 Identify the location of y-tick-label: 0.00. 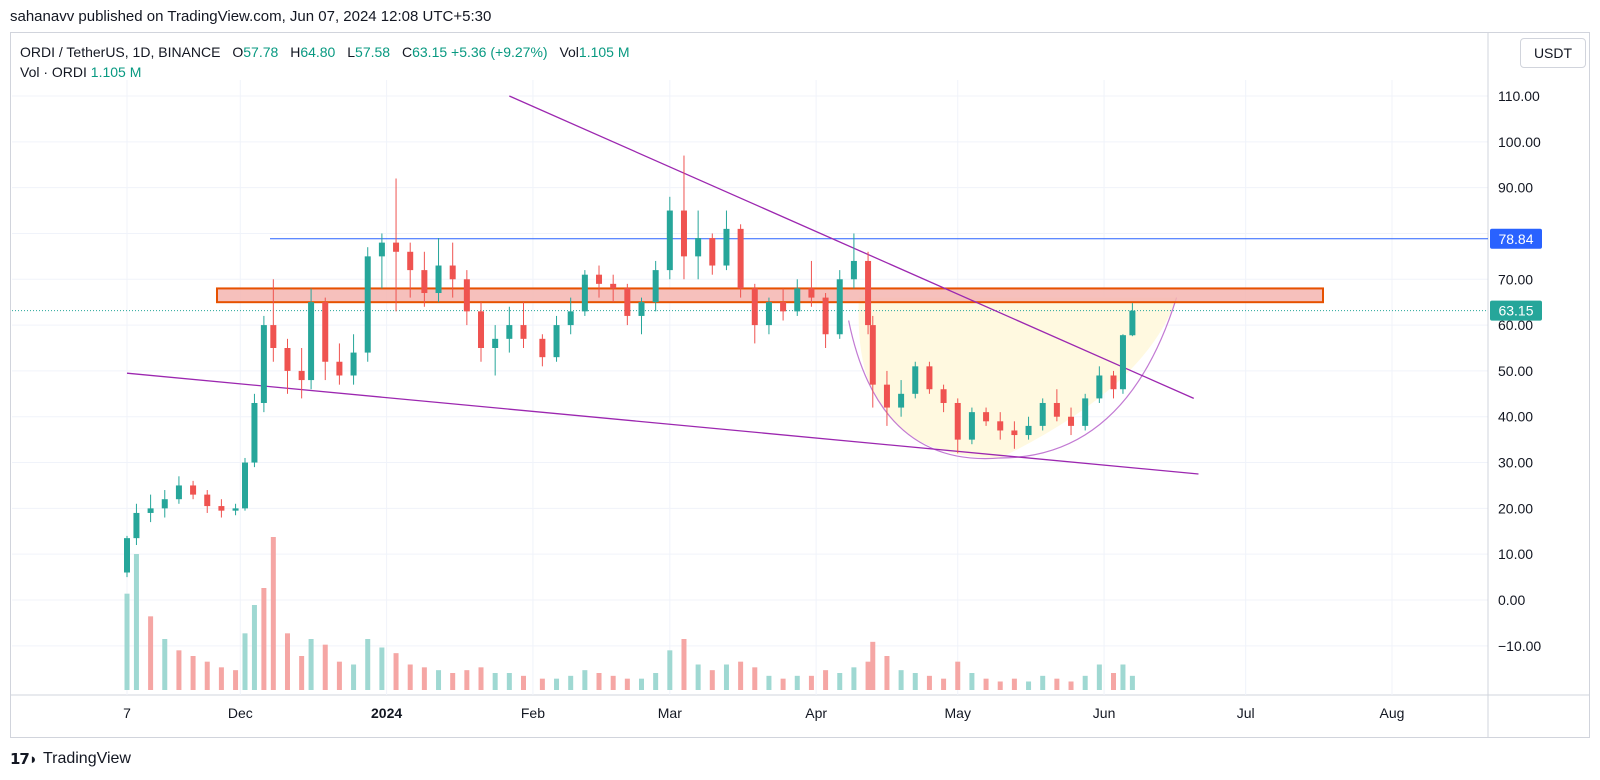
(1511, 600).